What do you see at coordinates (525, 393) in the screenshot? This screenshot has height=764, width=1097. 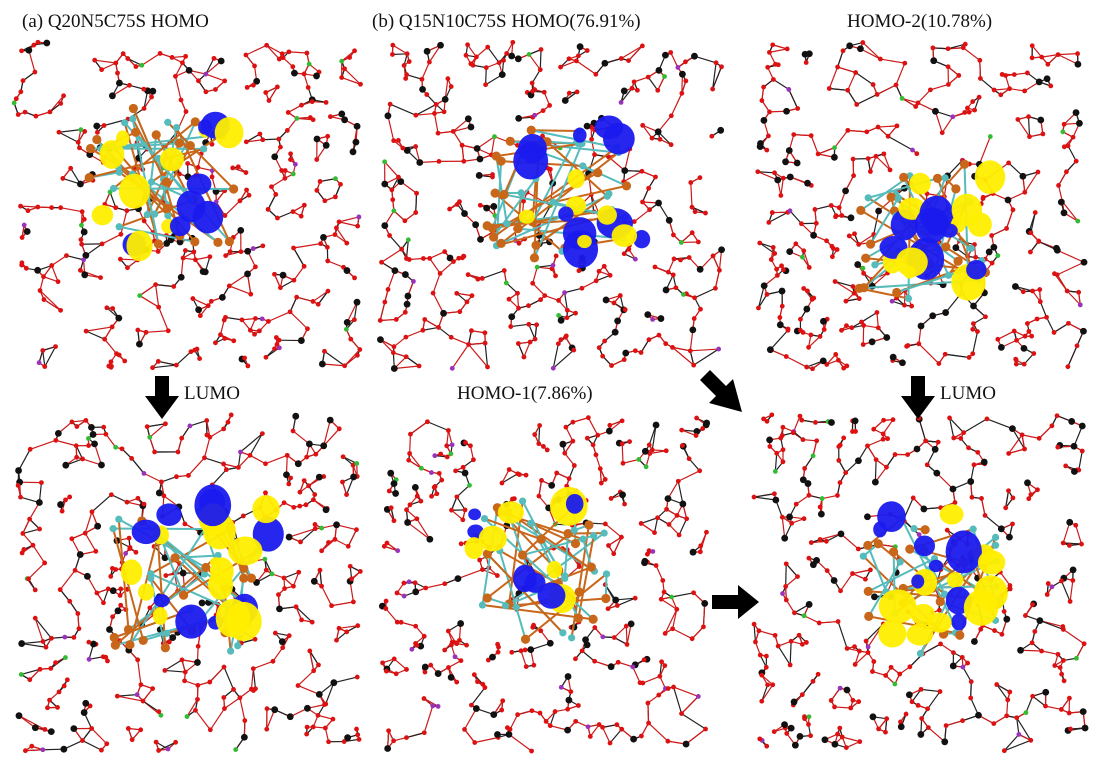 I see `homo1-title: HOMO-1(7.86%)` at bounding box center [525, 393].